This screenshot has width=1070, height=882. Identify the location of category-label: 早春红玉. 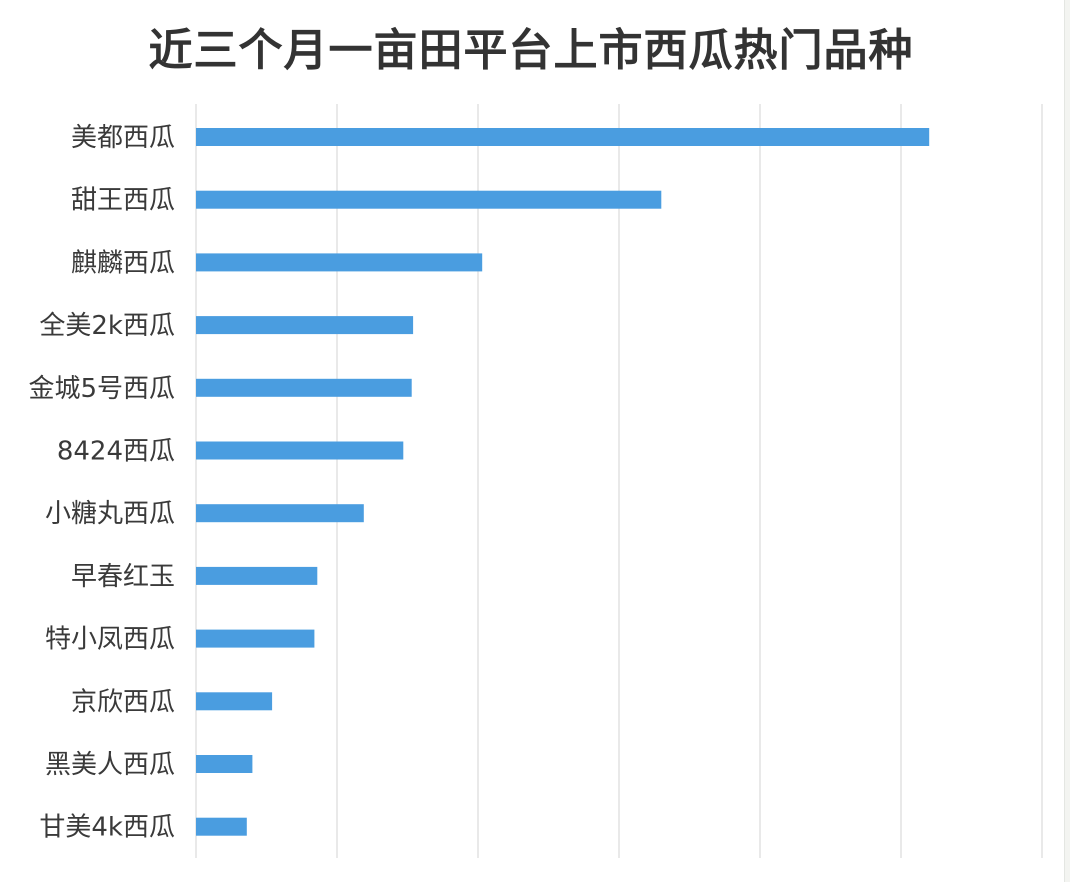
(123, 577).